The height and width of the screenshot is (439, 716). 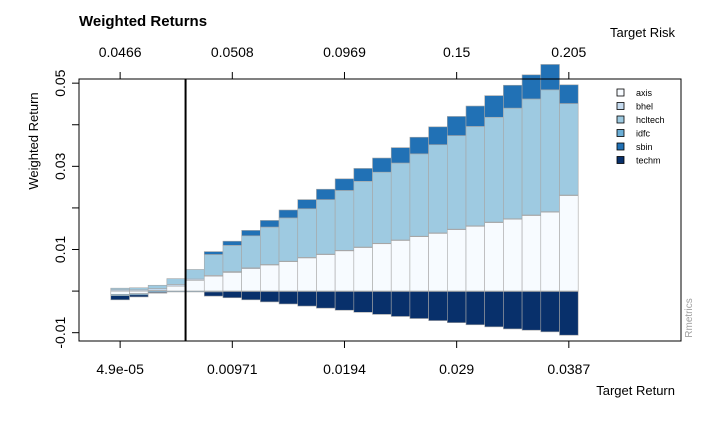 What do you see at coordinates (620, 146) in the screenshot?
I see `legend-swatch-sbin` at bounding box center [620, 146].